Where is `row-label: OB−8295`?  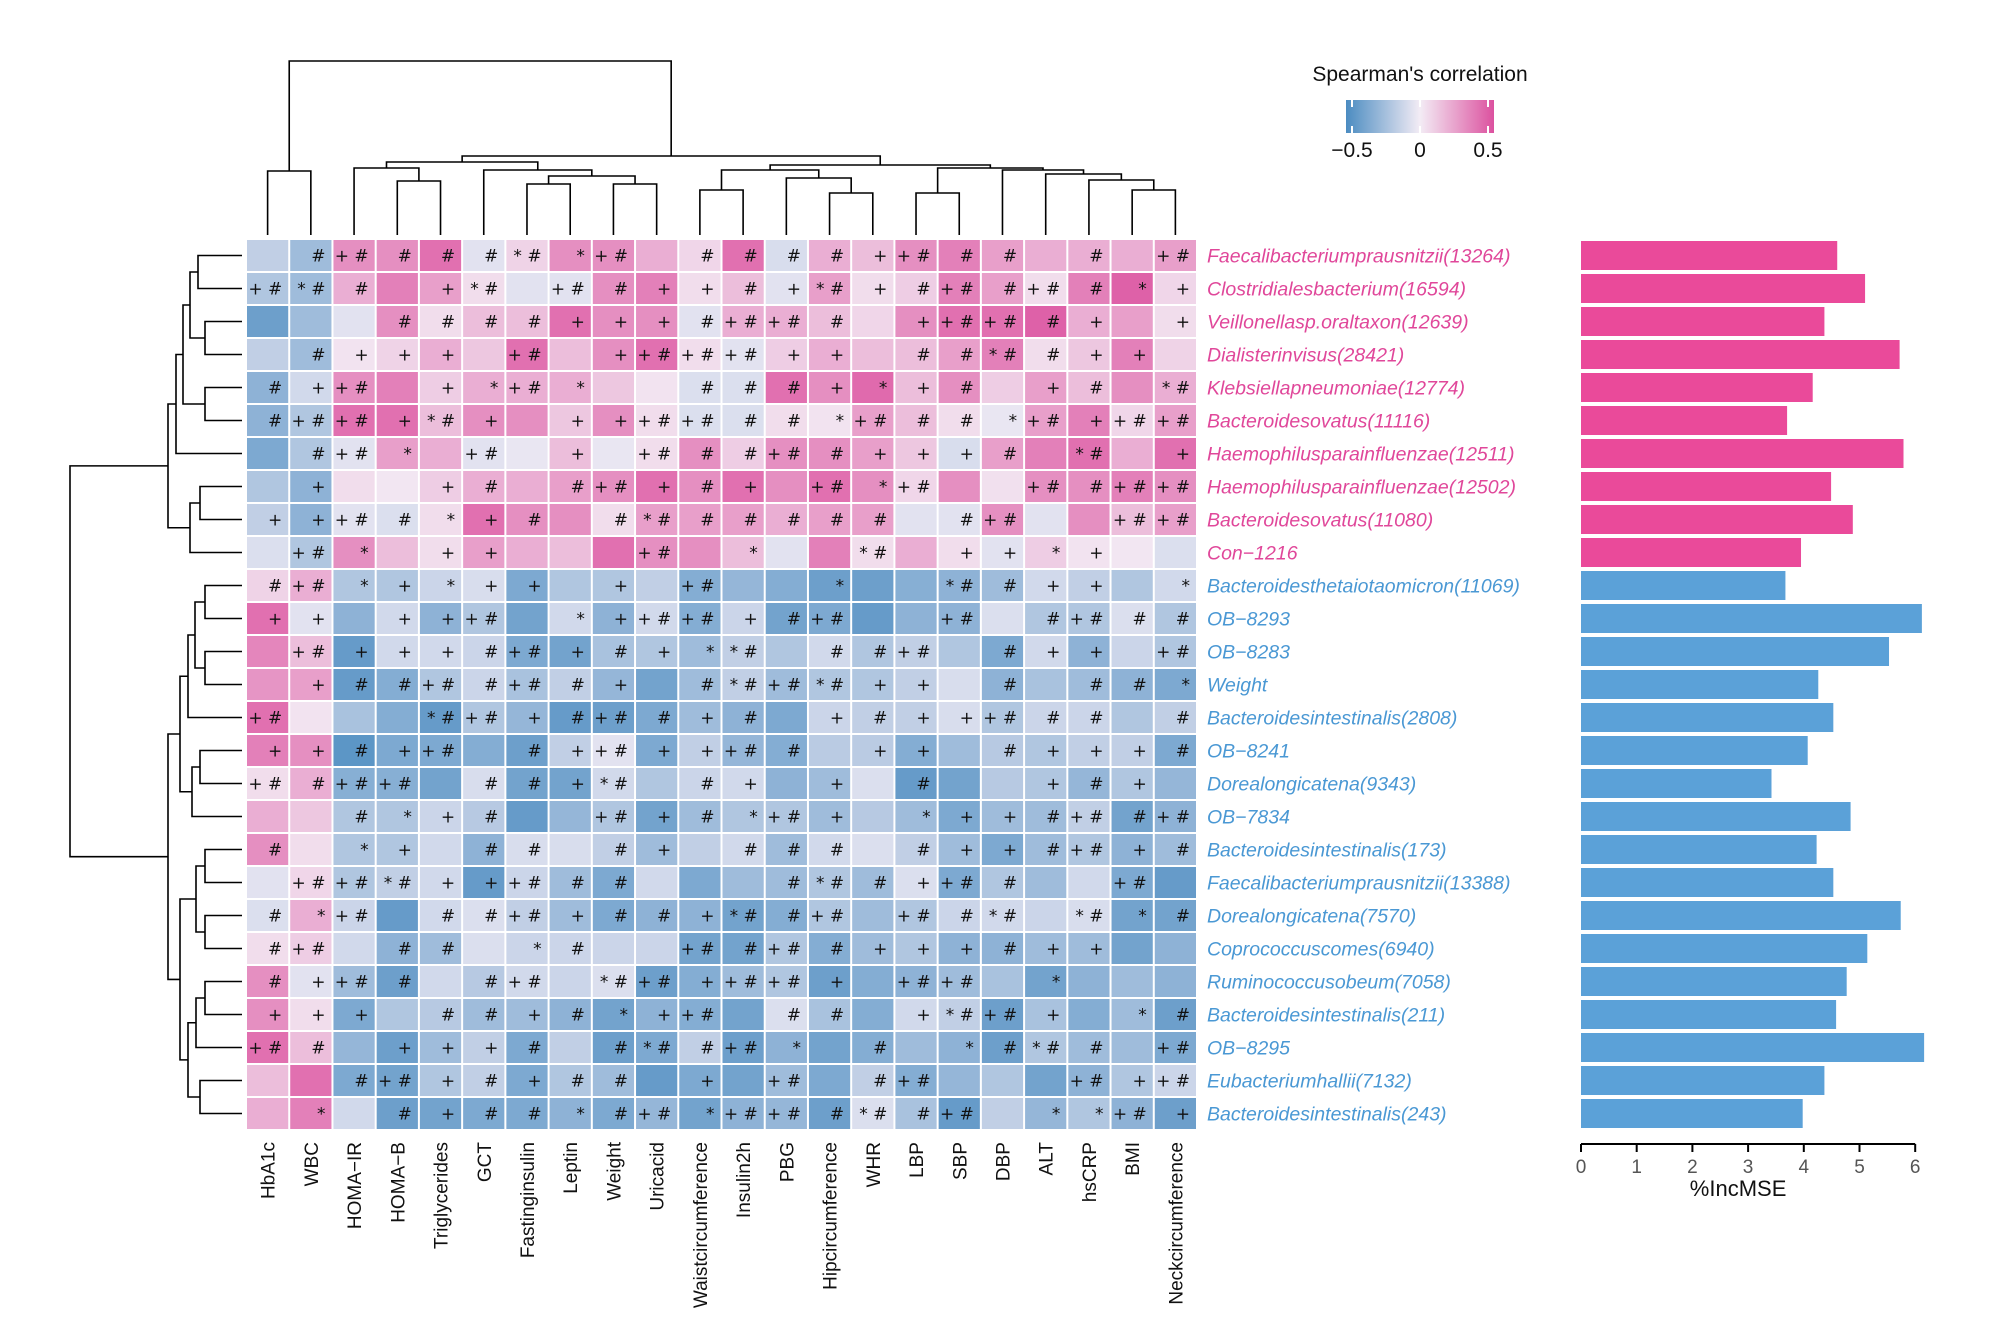 row-label: OB−8295 is located at coordinates (1248, 1049).